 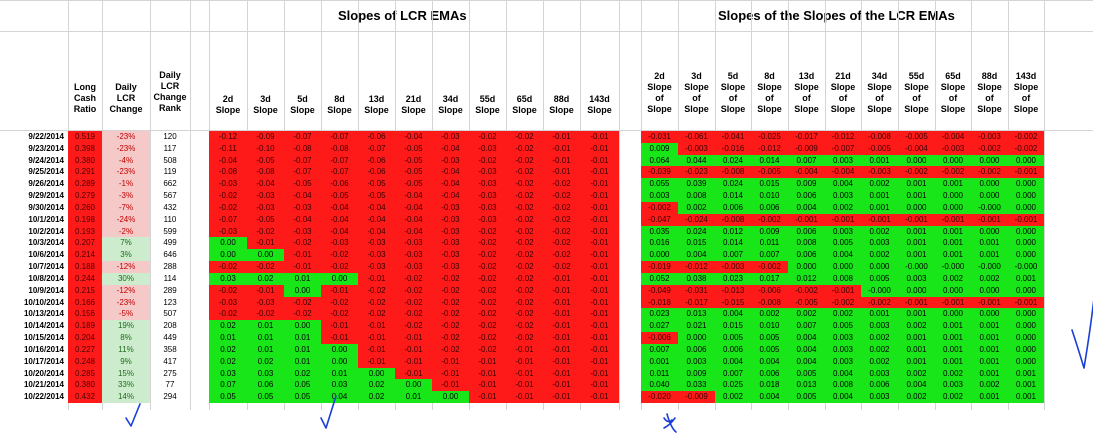 What do you see at coordinates (733, 137) in the screenshot?
I see `slope-of-slope-cell: -0.041` at bounding box center [733, 137].